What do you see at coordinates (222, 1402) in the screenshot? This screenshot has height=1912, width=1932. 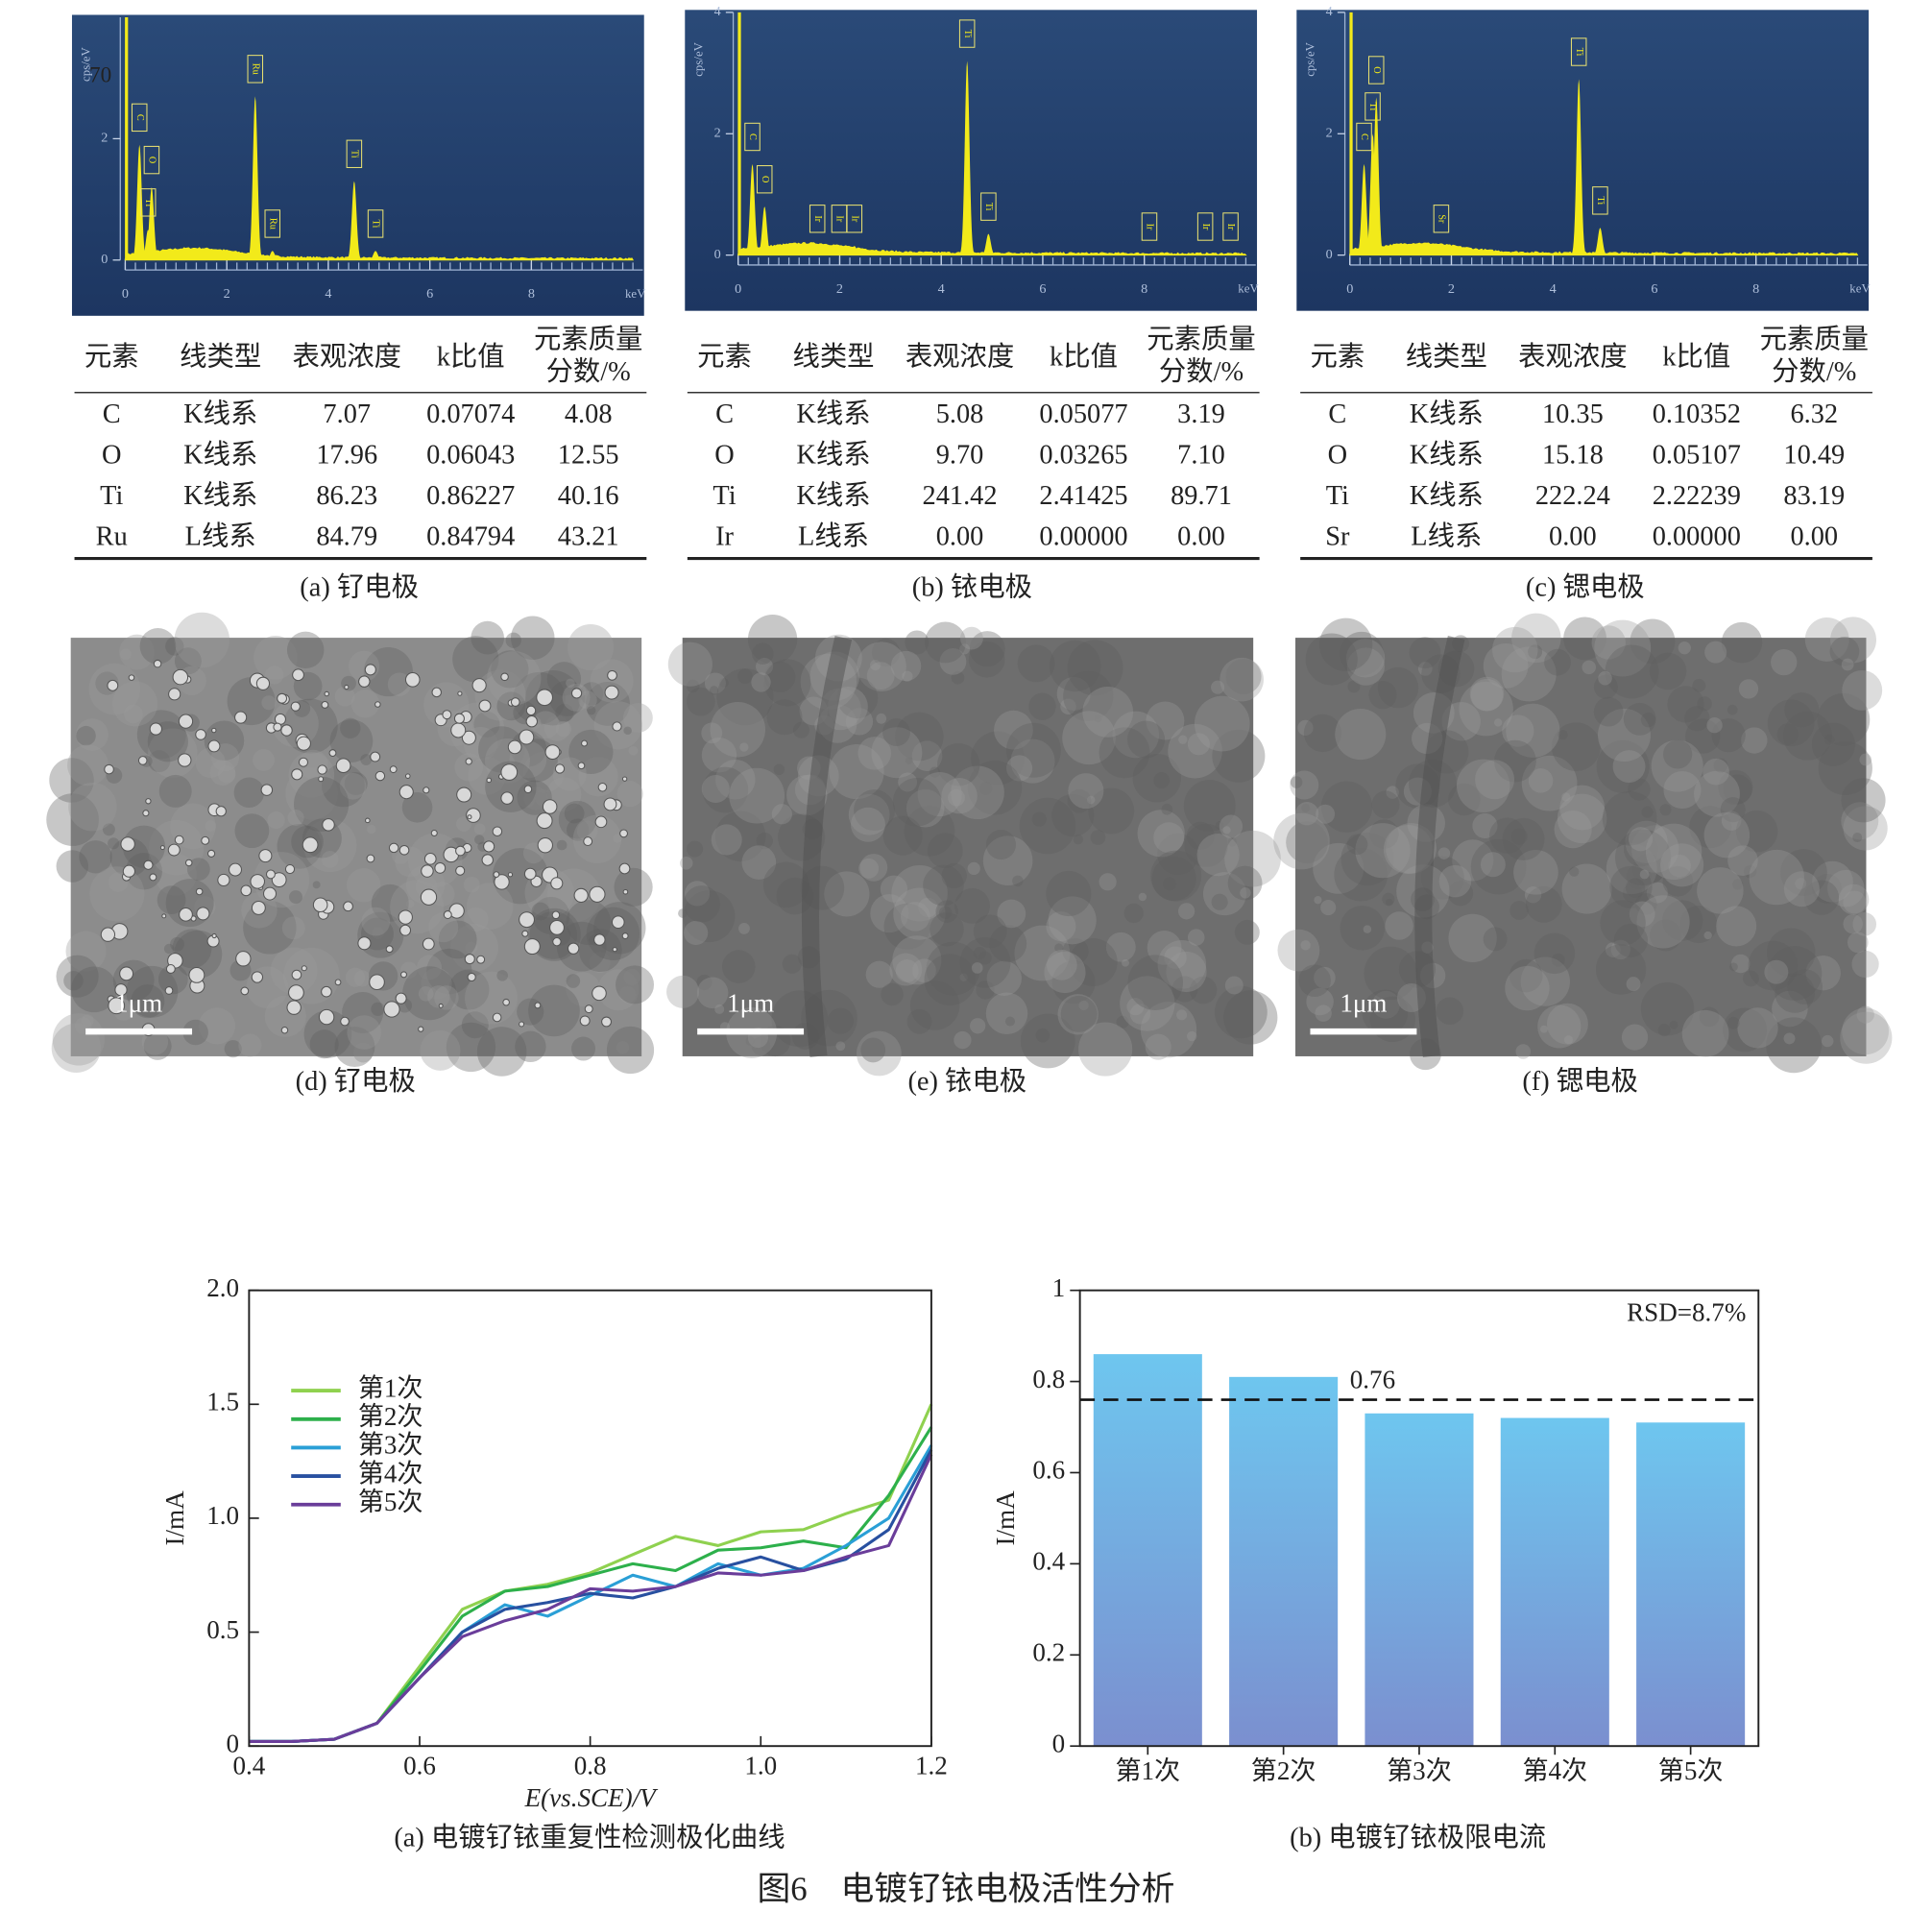 I see `y-tick-label: 1.5` at bounding box center [222, 1402].